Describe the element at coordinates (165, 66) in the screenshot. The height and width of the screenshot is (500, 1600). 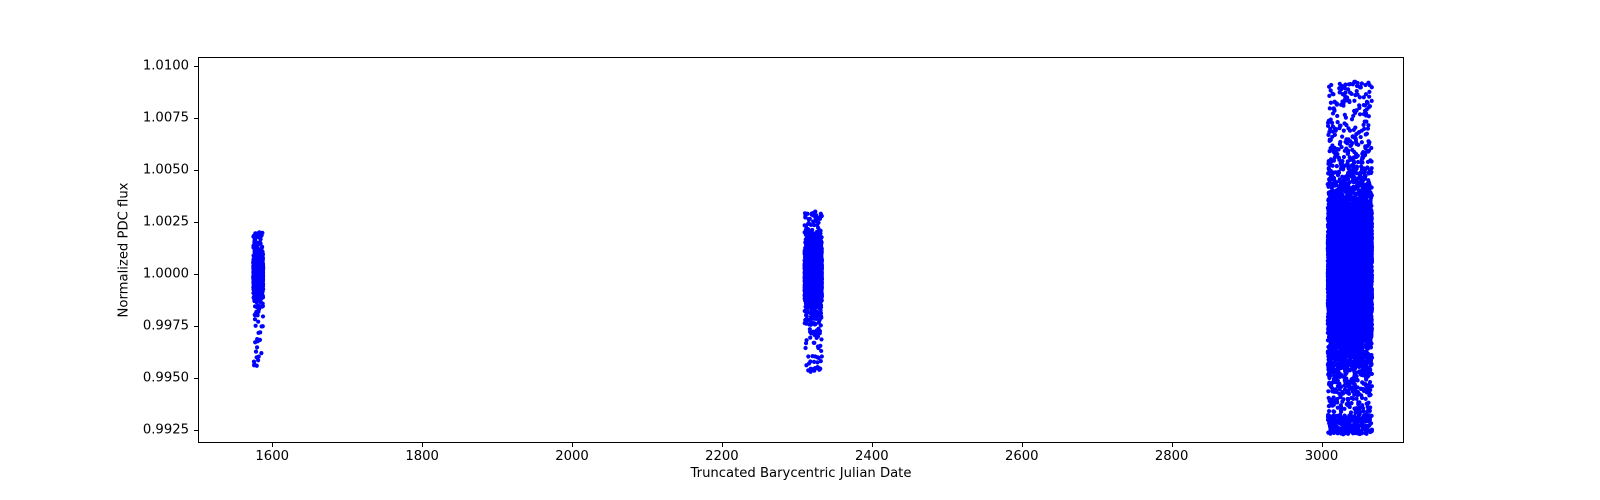
I see `y-tick-label: 1.0100` at that location.